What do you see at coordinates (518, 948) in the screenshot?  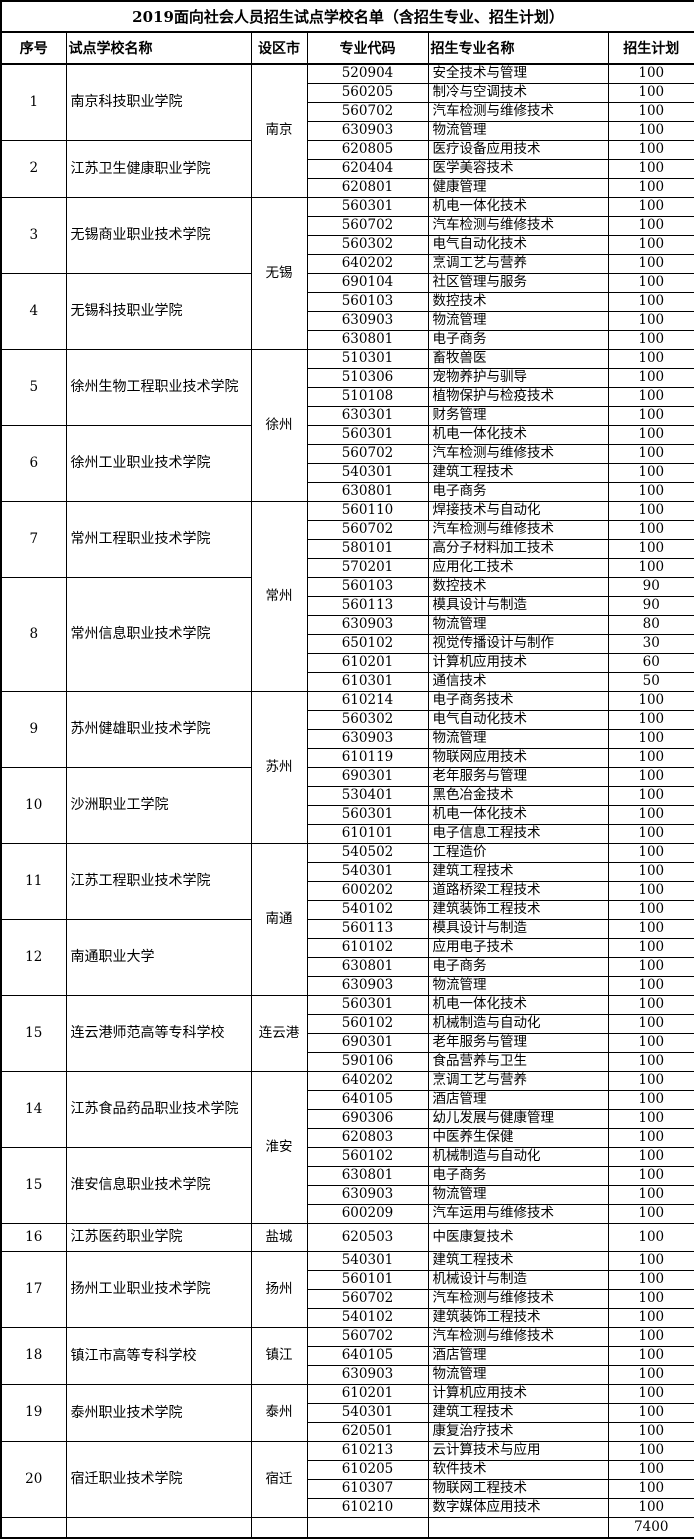 I see `major-name-cell: 应用电子技术` at bounding box center [518, 948].